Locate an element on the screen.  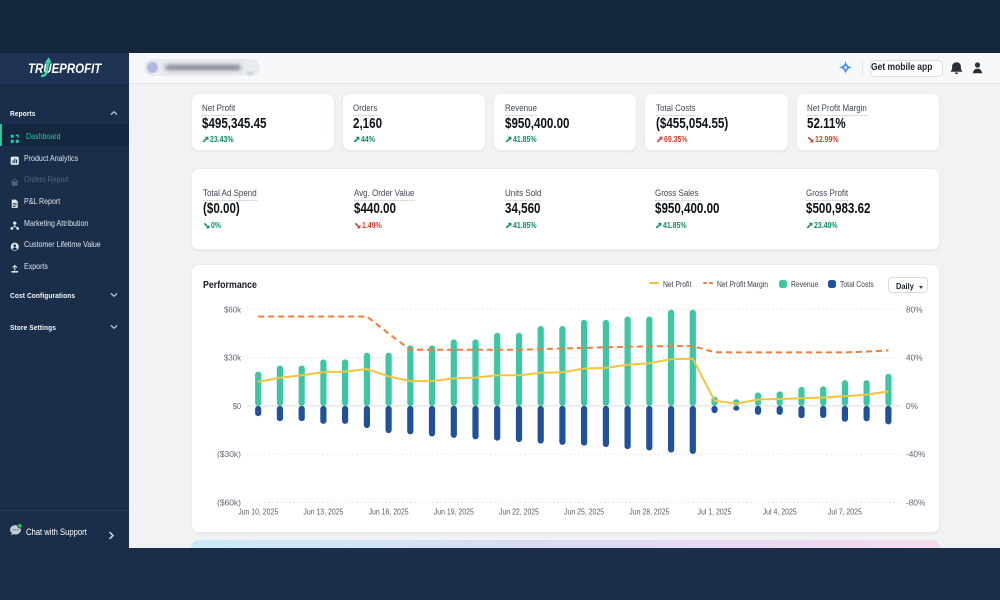
svg-text: Jun 22, 2025 is located at coordinates (519, 512).